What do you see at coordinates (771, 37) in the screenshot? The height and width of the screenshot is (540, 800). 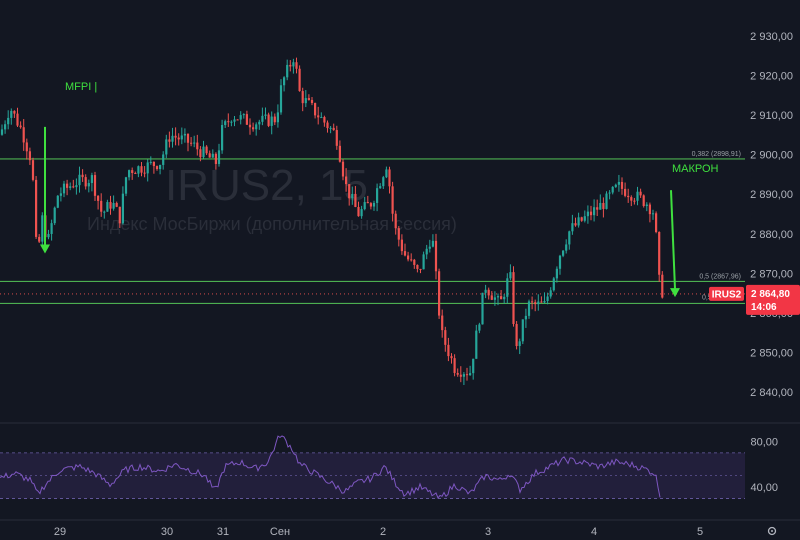 I see `price-axis-tick: 2 930,00` at bounding box center [771, 37].